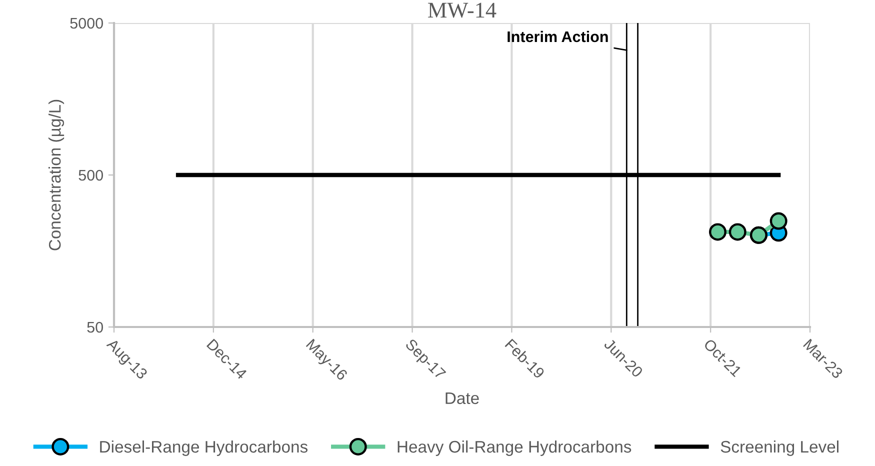 The width and height of the screenshot is (875, 466). I want to click on chart-title: MW-14, so click(462, 10).